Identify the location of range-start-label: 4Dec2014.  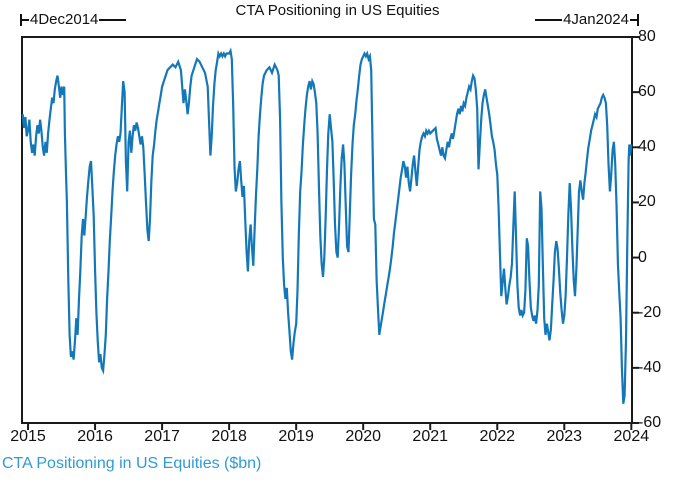
(64, 19).